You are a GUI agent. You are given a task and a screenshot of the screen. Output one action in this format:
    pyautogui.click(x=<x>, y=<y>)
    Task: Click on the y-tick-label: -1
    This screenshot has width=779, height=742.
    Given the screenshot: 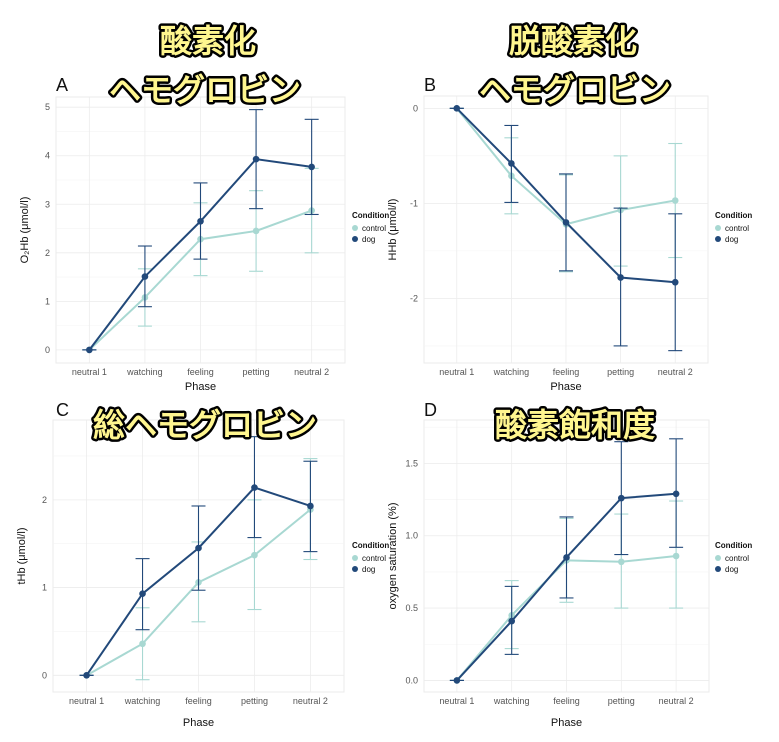 What is the action you would take?
    pyautogui.click(x=414, y=203)
    